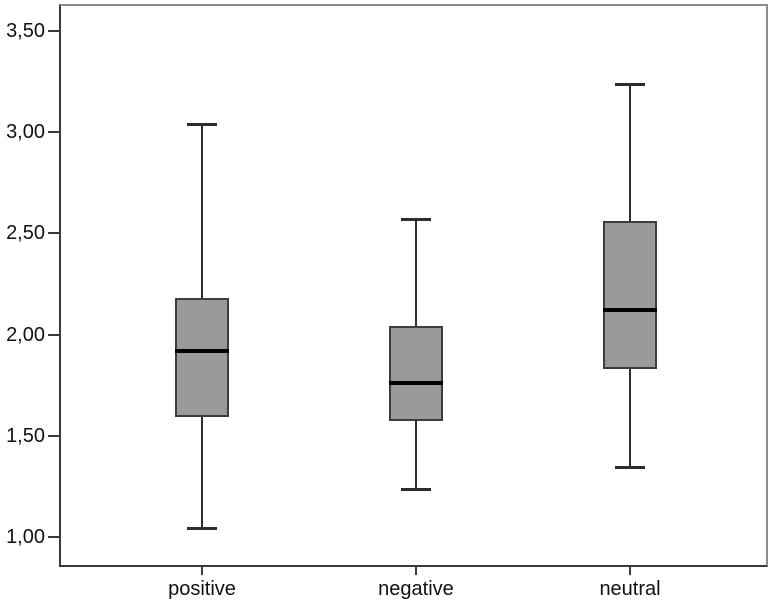 This screenshot has width=774, height=611. I want to click on x-axis-category-label: negative, so click(416, 589).